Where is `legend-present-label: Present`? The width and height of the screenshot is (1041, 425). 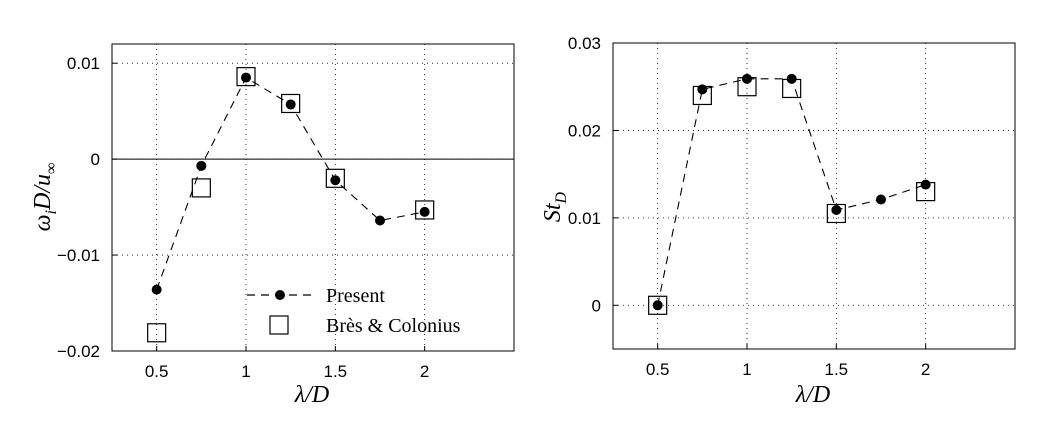 legend-present-label: Present is located at coordinates (355, 296).